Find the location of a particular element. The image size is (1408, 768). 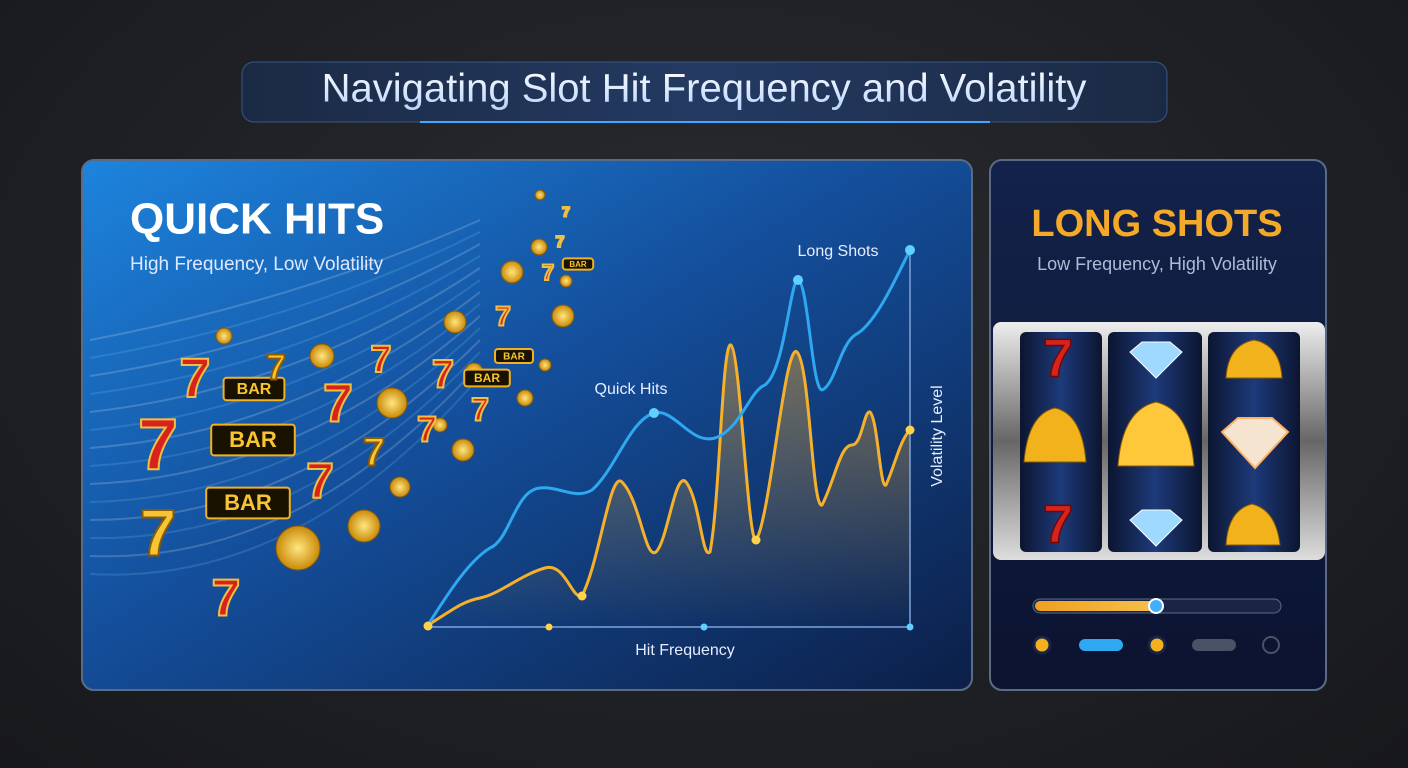

slider-fill is located at coordinates (1095, 606).